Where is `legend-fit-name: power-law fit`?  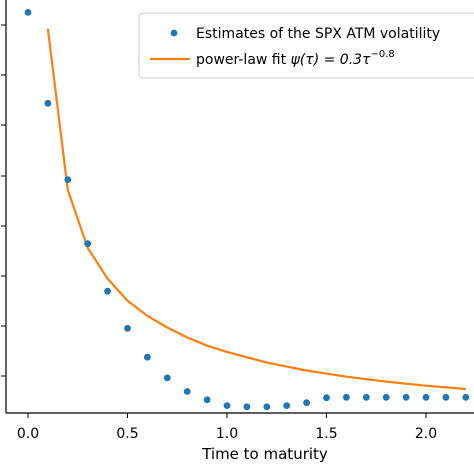
legend-fit-name: power-law fit is located at coordinates (241, 60).